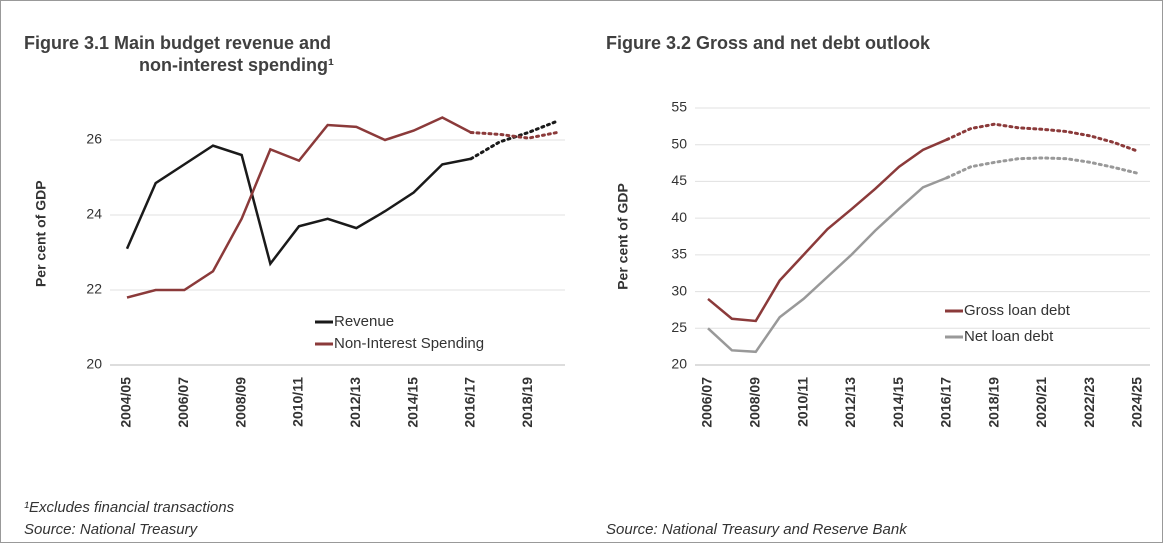  What do you see at coordinates (1009, 336) in the screenshot?
I see `legend-label: Net loan debt` at bounding box center [1009, 336].